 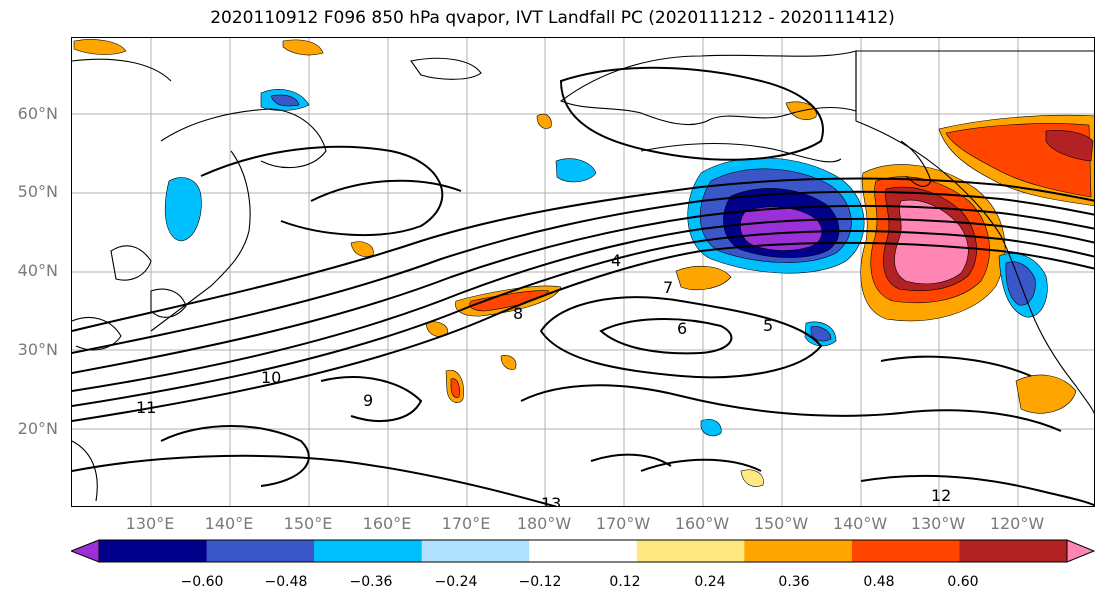 I want to click on lon-label-170w: 170°W, so click(x=623, y=523).